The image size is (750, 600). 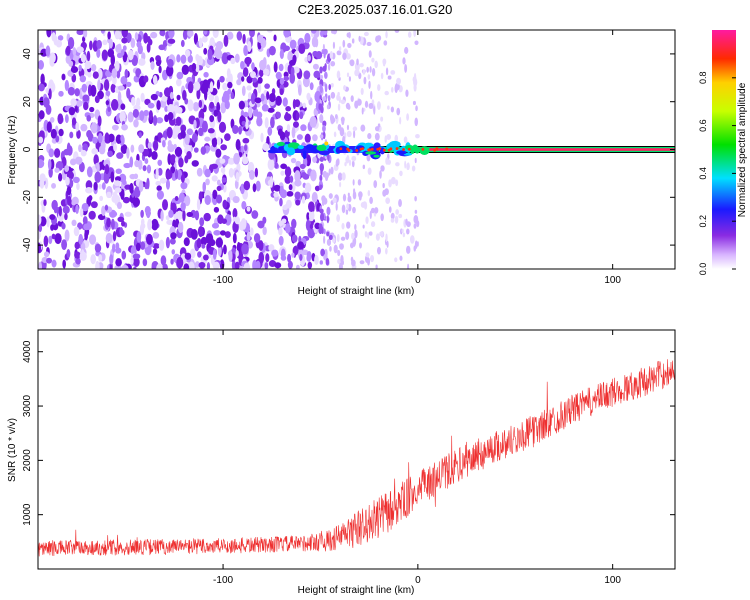 I want to click on snr-y-tick-label: 3000, so click(x=27, y=405).